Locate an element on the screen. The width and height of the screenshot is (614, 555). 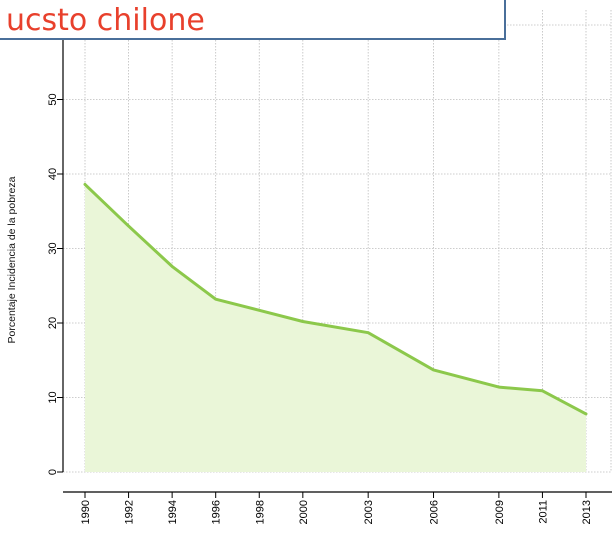
y-tick-label: 50 is located at coordinates (53, 99).